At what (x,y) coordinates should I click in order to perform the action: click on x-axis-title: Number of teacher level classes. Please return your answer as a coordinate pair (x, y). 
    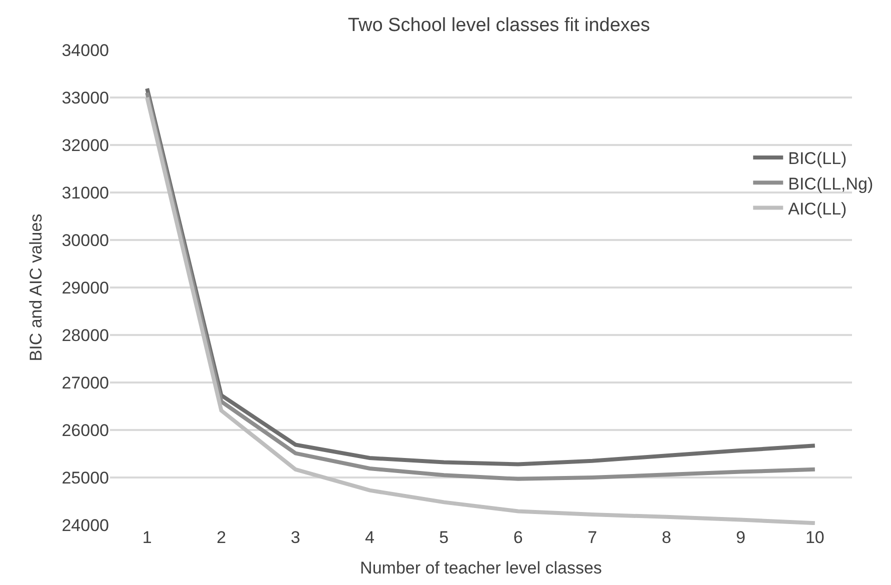
    Looking at the image, I should click on (481, 568).